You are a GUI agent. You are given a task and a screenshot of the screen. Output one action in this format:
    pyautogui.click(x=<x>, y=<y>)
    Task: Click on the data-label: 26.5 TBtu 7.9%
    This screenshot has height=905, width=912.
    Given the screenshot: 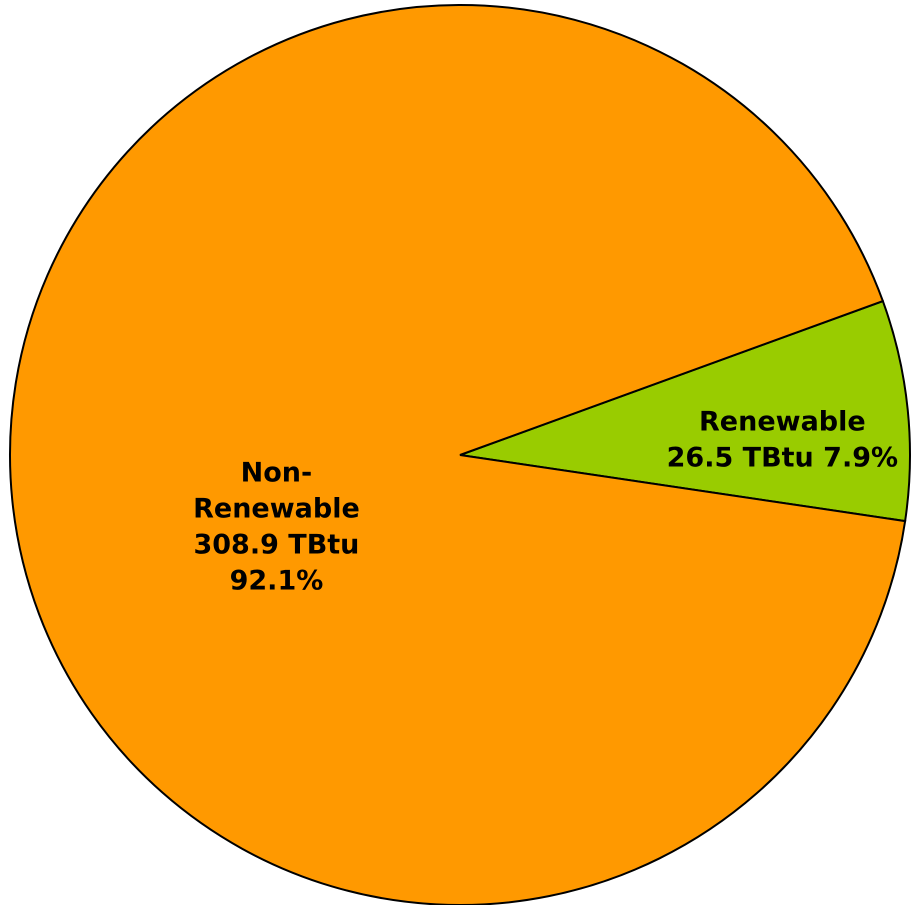 What is the action you would take?
    pyautogui.click(x=782, y=458)
    